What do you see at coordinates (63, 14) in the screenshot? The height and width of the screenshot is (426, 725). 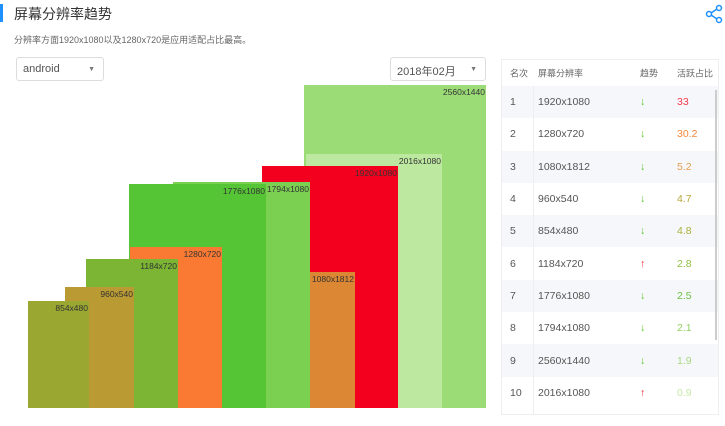 I see `page-title: 屏幕分辨率趋势` at bounding box center [63, 14].